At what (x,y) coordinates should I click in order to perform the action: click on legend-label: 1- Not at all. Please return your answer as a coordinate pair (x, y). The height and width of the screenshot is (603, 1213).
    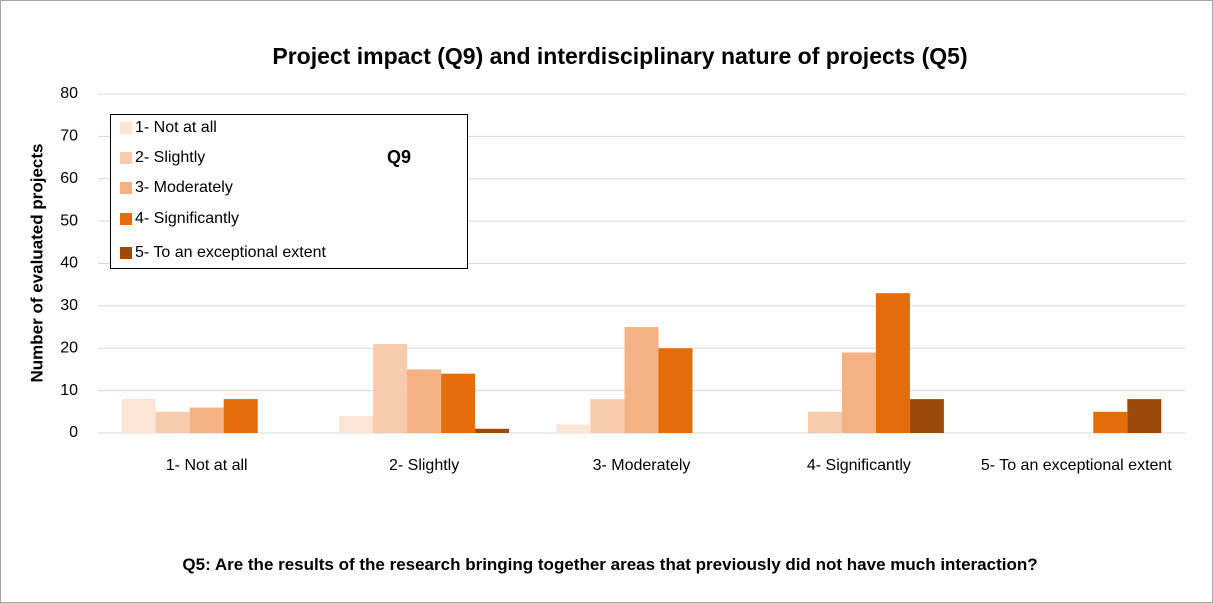
    Looking at the image, I should click on (176, 127).